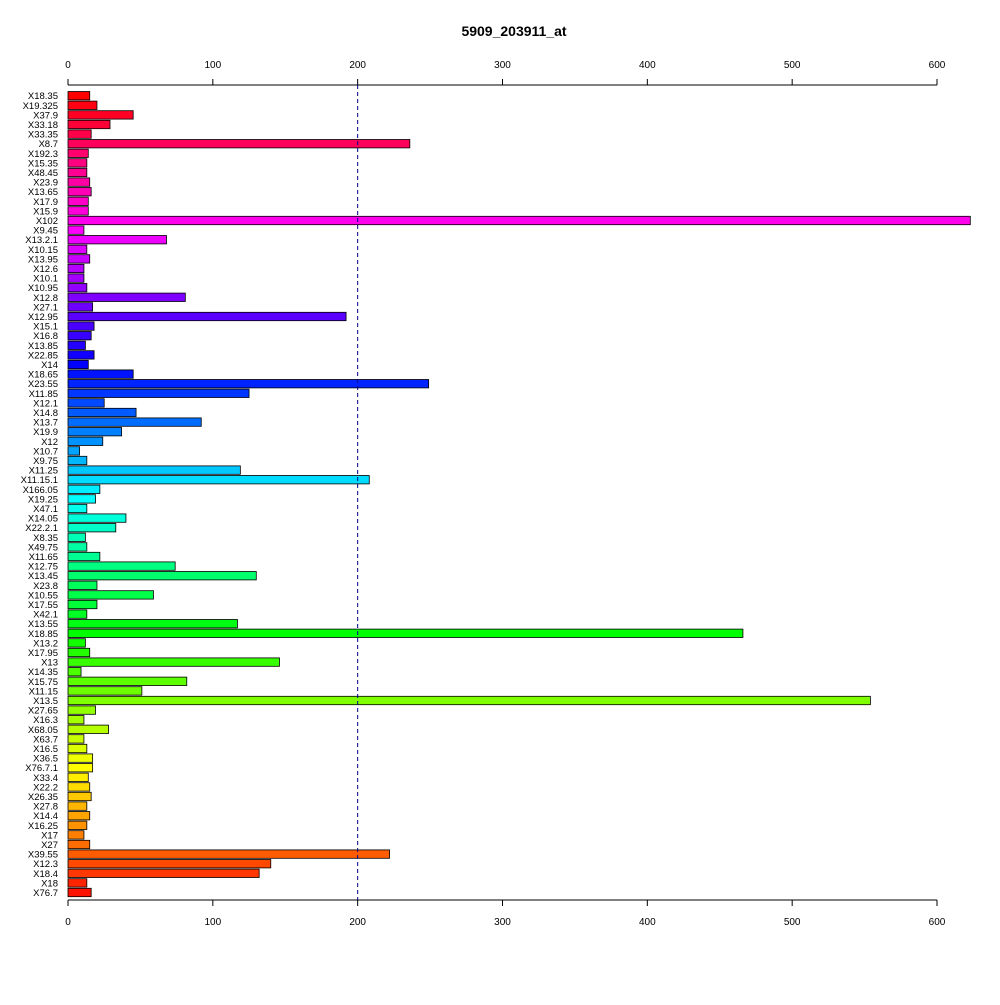 The image size is (1000, 1005). I want to click on category-label: X10.95, so click(43, 288).